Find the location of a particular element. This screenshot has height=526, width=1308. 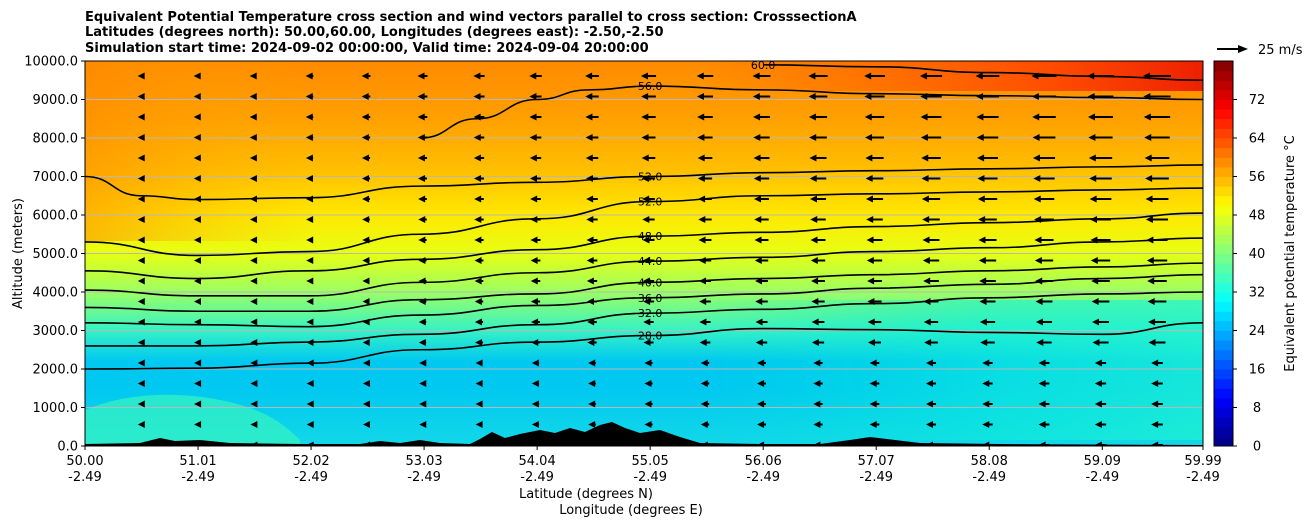

quiver-key: 25 m/s is located at coordinates (1260, 50).